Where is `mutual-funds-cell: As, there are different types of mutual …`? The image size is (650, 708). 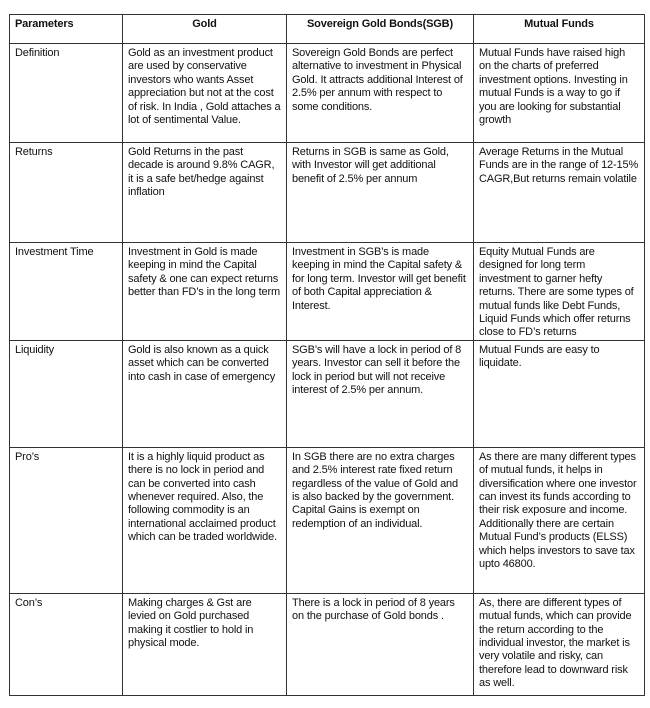
mutual-funds-cell: As, there are different types of mutual … is located at coordinates (559, 644).